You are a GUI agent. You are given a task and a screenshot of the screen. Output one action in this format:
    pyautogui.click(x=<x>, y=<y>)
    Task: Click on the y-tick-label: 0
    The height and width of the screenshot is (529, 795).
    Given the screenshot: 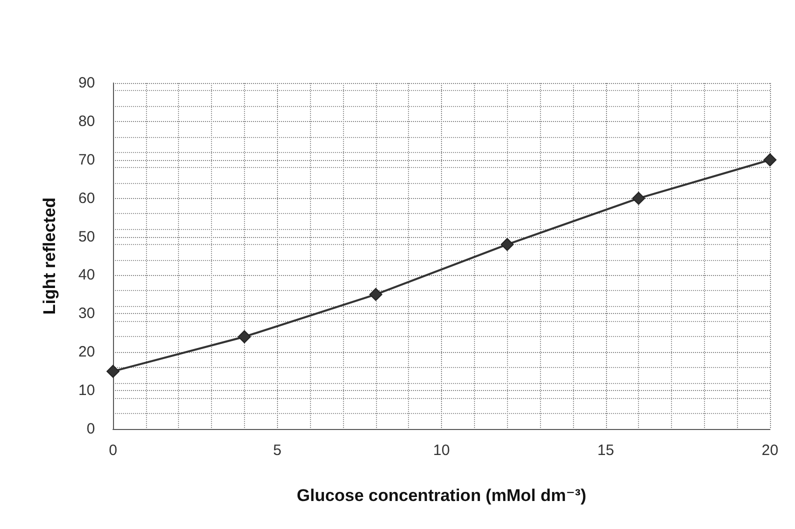 What is the action you would take?
    pyautogui.click(x=90, y=429)
    